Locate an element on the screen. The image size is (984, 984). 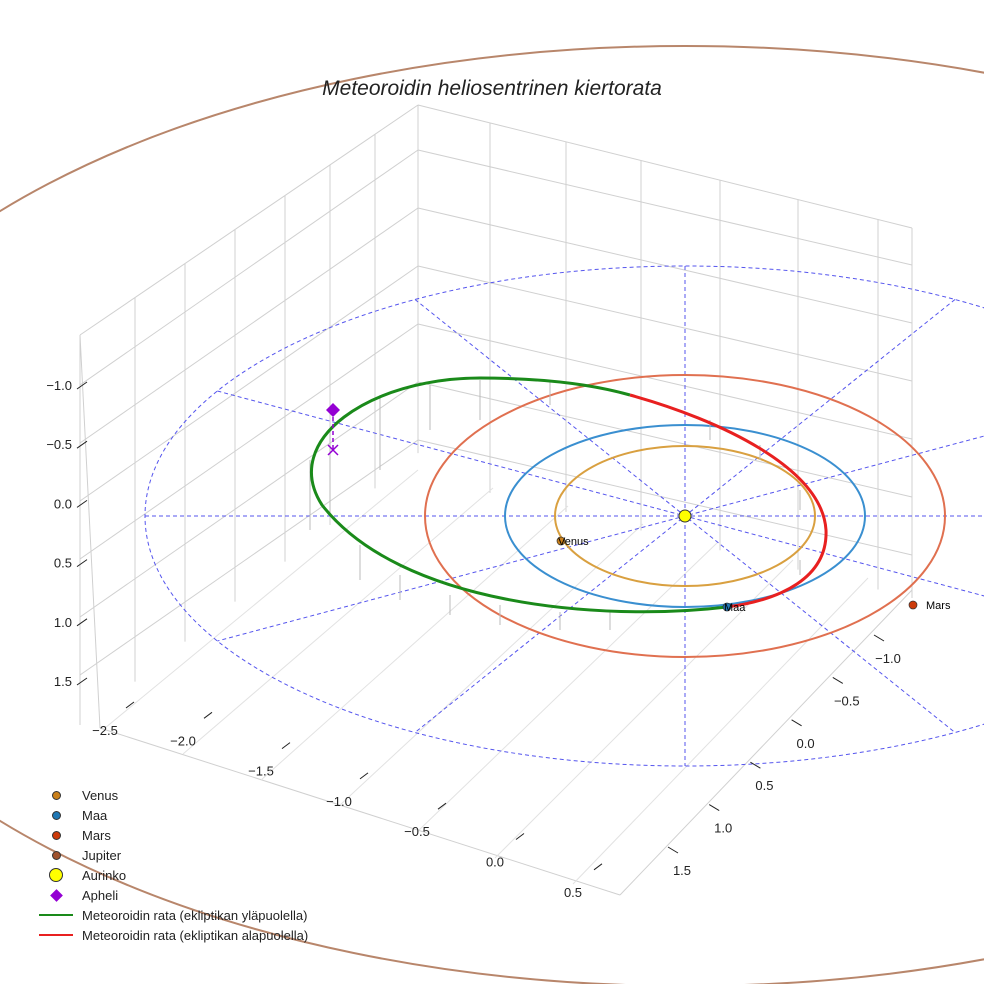
venus-marker is located at coordinates (561, 541).